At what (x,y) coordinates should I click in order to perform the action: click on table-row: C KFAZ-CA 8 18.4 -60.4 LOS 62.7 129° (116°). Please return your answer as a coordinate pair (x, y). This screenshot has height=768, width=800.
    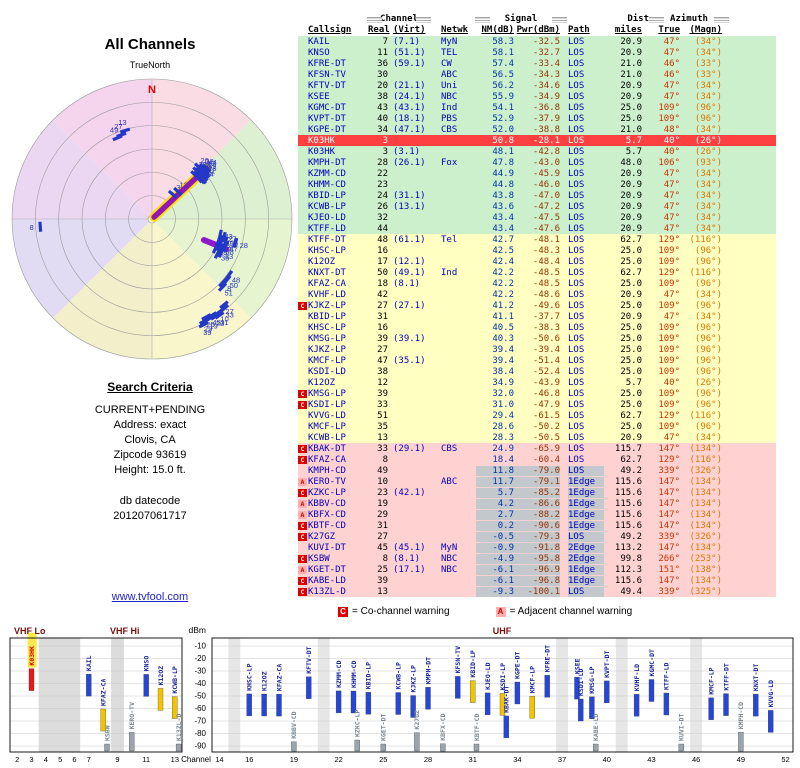
    Looking at the image, I should click on (537, 459).